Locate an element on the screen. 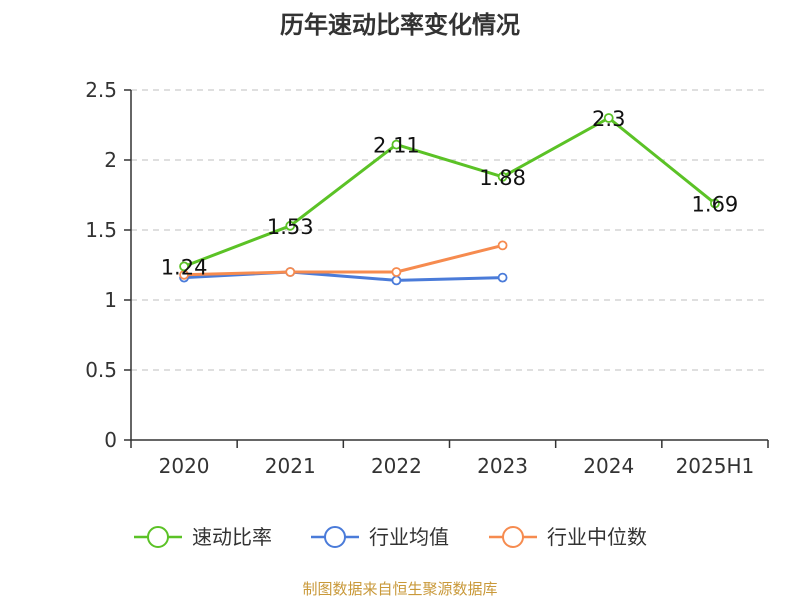  data-label: 2.11 is located at coordinates (396, 146).